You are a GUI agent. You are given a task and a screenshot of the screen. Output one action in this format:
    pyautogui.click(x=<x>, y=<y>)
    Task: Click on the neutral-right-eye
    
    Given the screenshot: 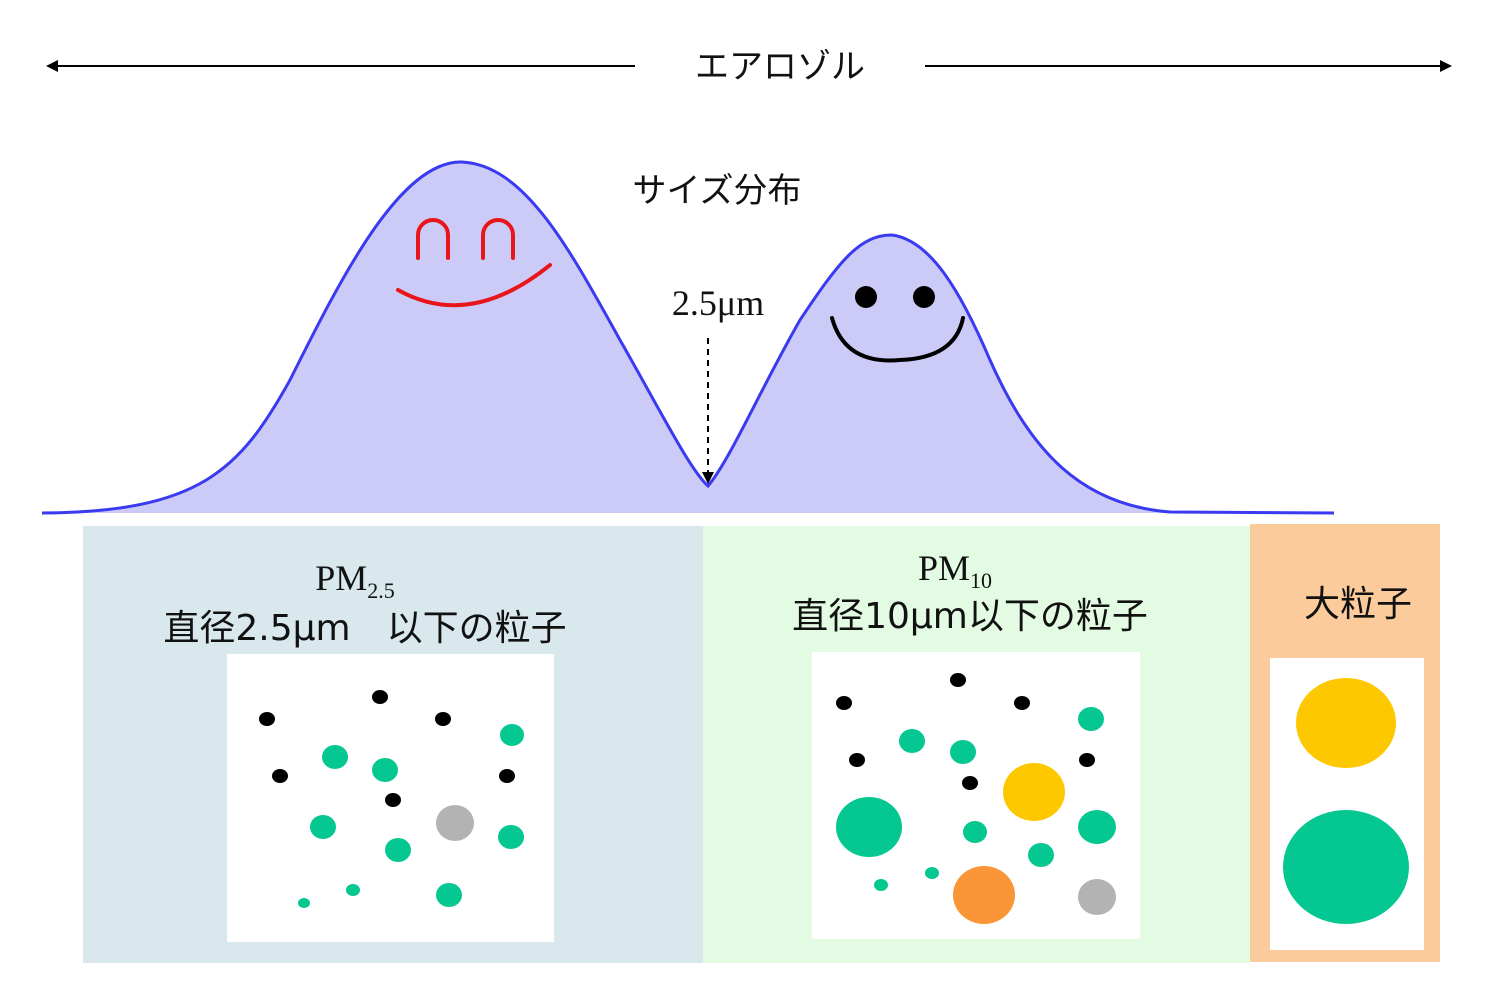 What is the action you would take?
    pyautogui.click(x=924, y=297)
    